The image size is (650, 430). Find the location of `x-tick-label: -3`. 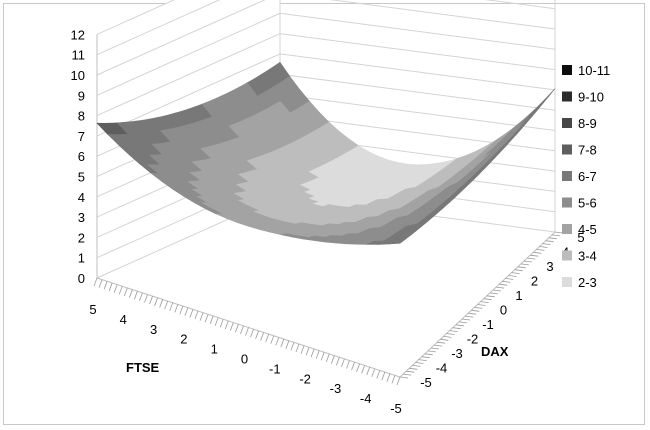

x-tick-label: -3 is located at coordinates (336, 388).